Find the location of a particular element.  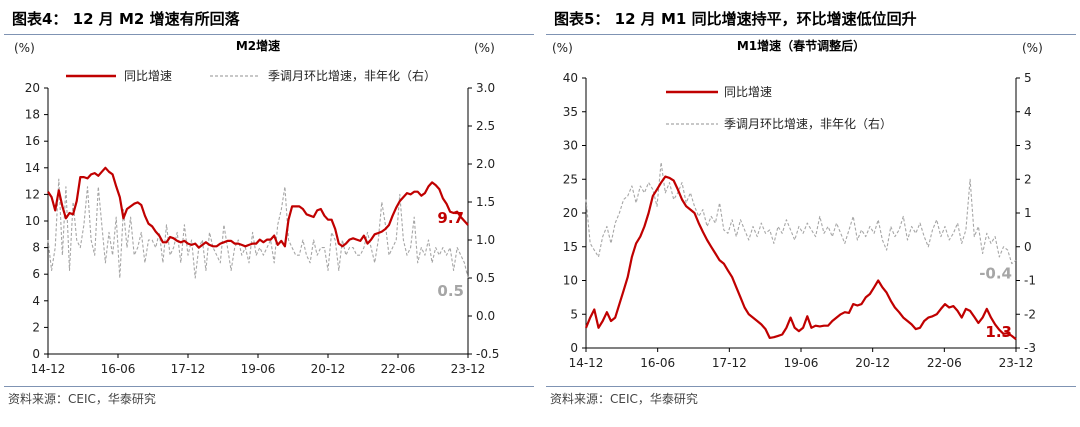

right-tick-label: 1.0 is located at coordinates (485, 240).